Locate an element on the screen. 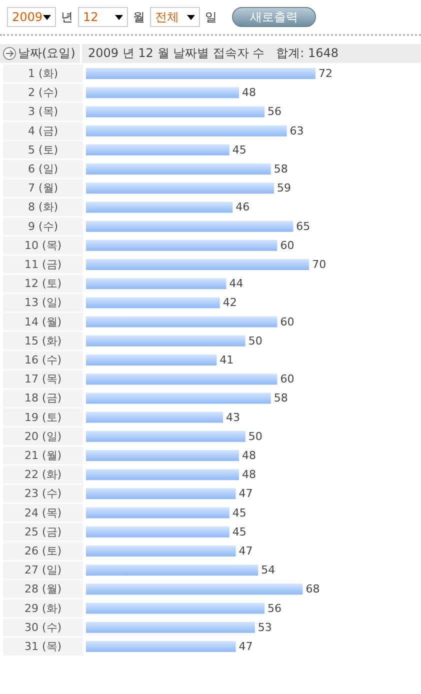 Image resolution: width=421 pixels, height=694 pixels. data-label: 42 is located at coordinates (229, 303).